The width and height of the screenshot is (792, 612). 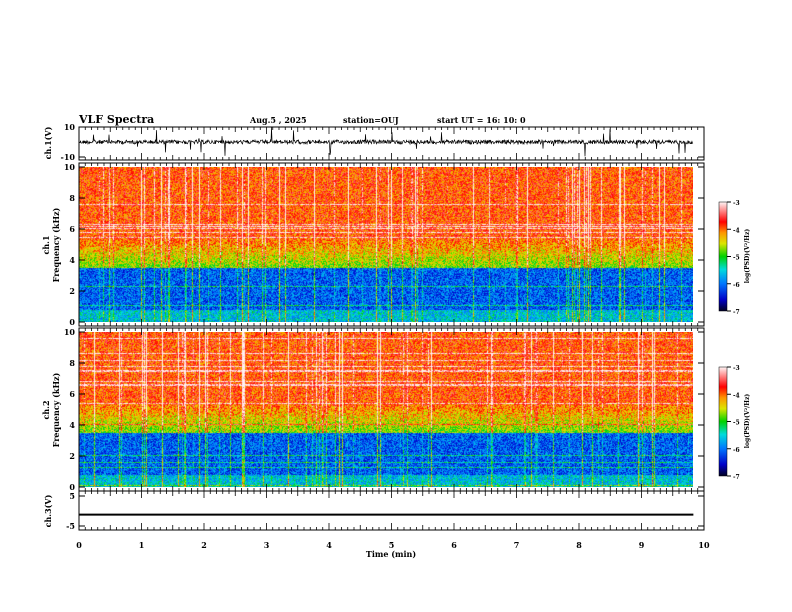 What do you see at coordinates (642, 545) in the screenshot?
I see `x-tick-label: 9` at bounding box center [642, 545].